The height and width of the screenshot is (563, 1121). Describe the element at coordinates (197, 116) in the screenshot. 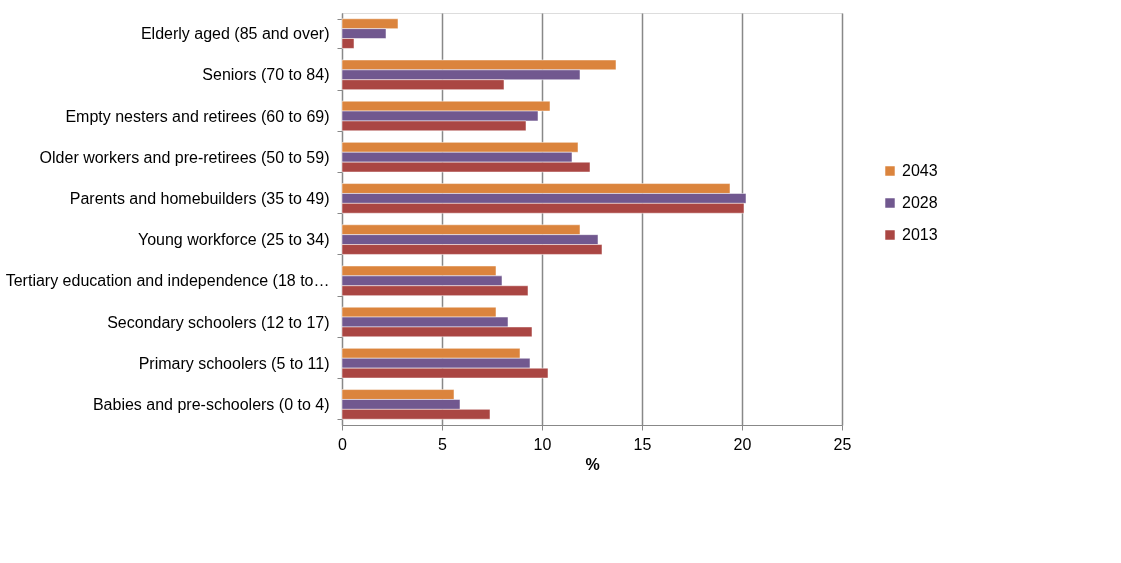

I see `y-tick-label: Empty nesters and retirees (60 to 69)` at that location.